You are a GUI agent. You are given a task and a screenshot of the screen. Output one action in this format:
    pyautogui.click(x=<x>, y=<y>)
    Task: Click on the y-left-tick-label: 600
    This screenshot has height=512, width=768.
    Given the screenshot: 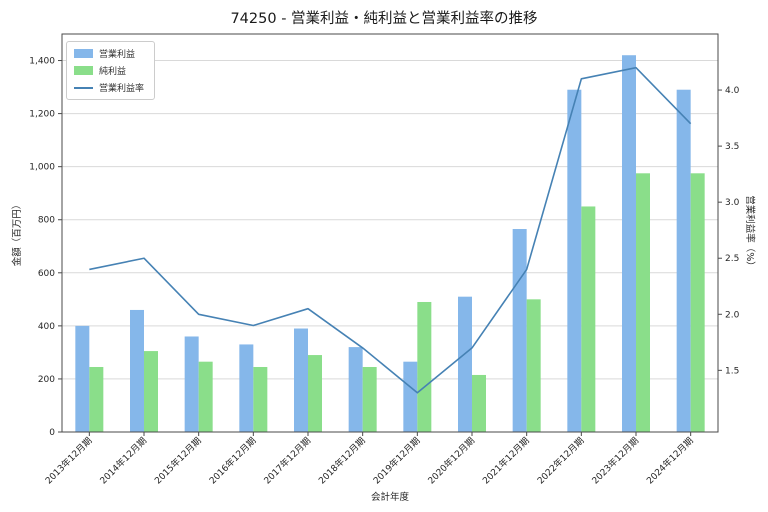 What is the action you would take?
    pyautogui.click(x=46, y=274)
    